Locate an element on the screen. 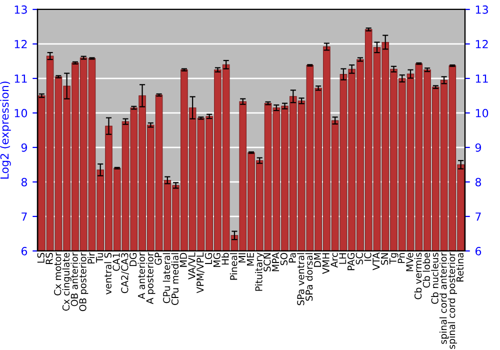 This screenshot has width=500, height=350. y-axis-title: Log2 (expression) is located at coordinates (5, 130).